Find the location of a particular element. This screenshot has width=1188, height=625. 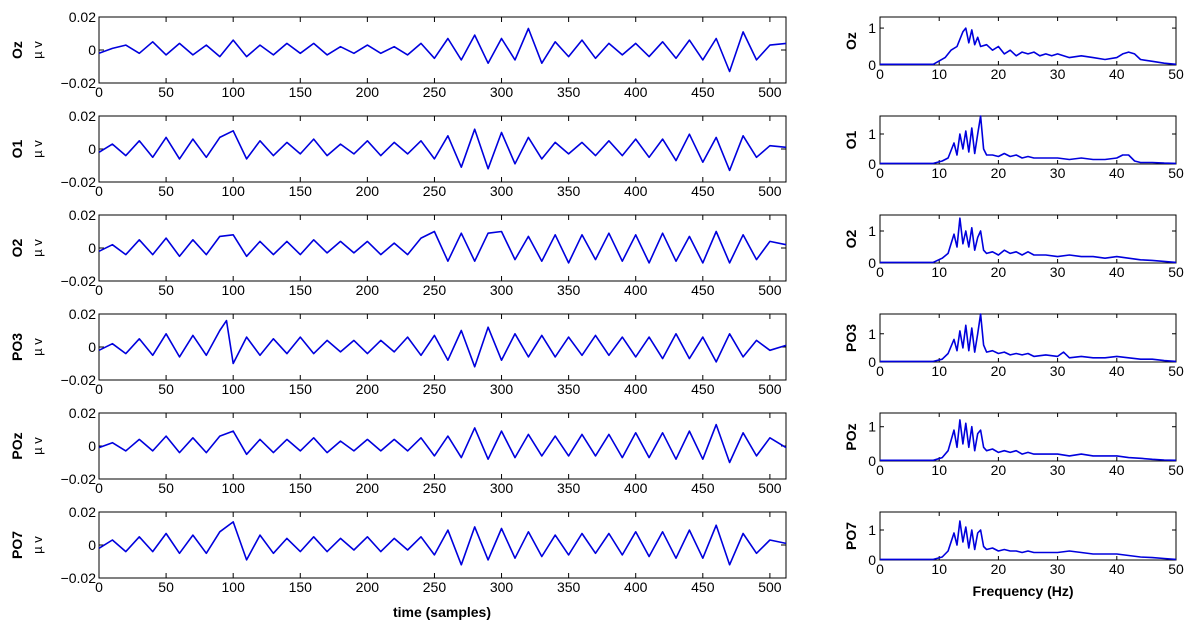

spectrum-panel-poz: 0 10 20 30 40 50 0 1 POz is located at coordinates (1013, 445).